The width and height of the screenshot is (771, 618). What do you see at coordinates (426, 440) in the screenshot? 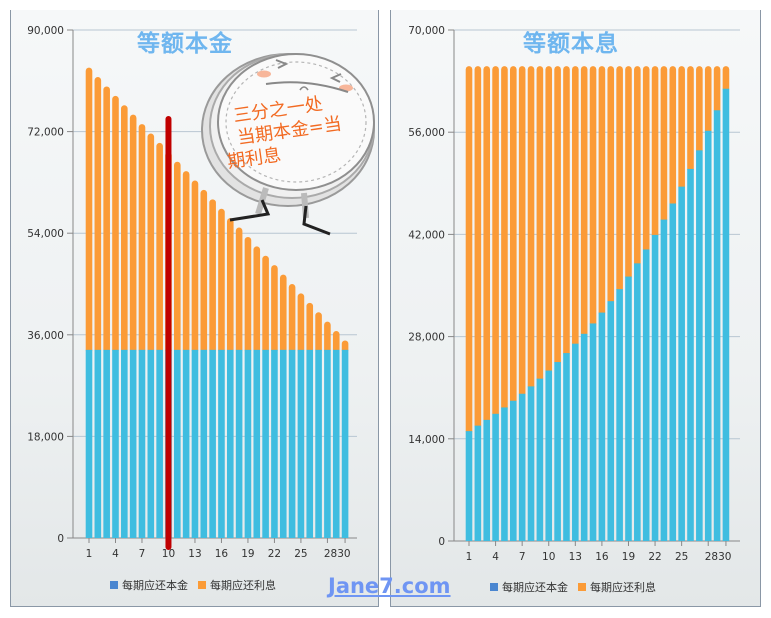
I see `y-tick-label: 14,000` at bounding box center [426, 440].